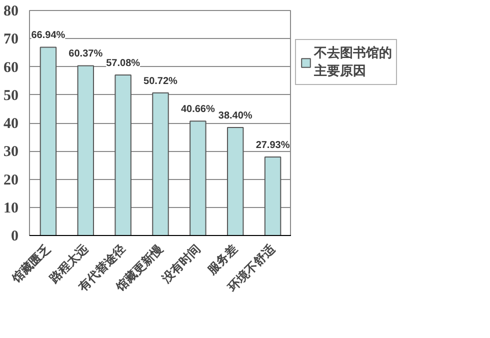 The height and width of the screenshot is (338, 490). I want to click on y-tick-label: 50, so click(11, 96).